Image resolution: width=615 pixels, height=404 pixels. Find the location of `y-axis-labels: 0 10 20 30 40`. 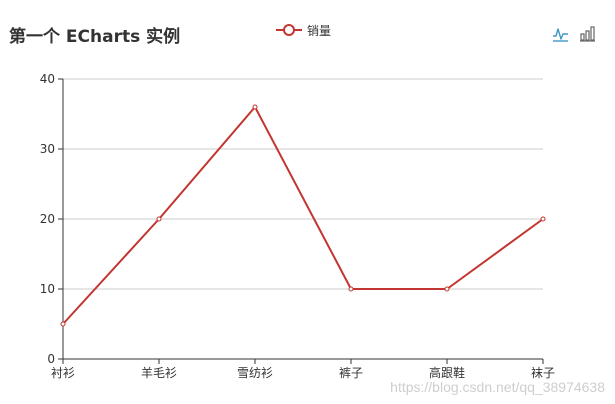

y-axis-labels: 0 10 20 30 40 is located at coordinates (47, 219).